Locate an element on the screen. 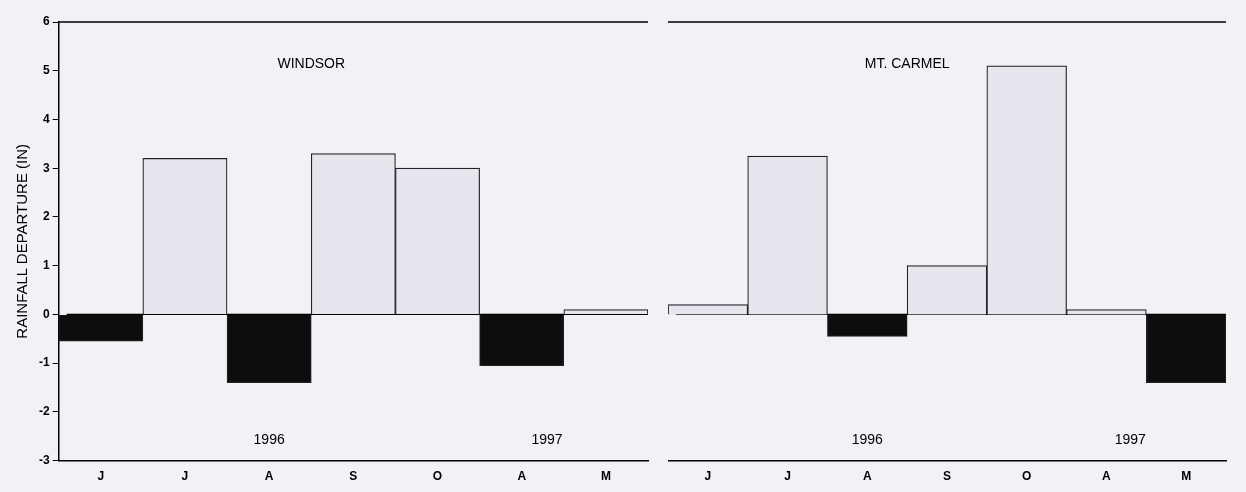 The image size is (1246, 492). y-tick-label: 5 is located at coordinates (46, 70).